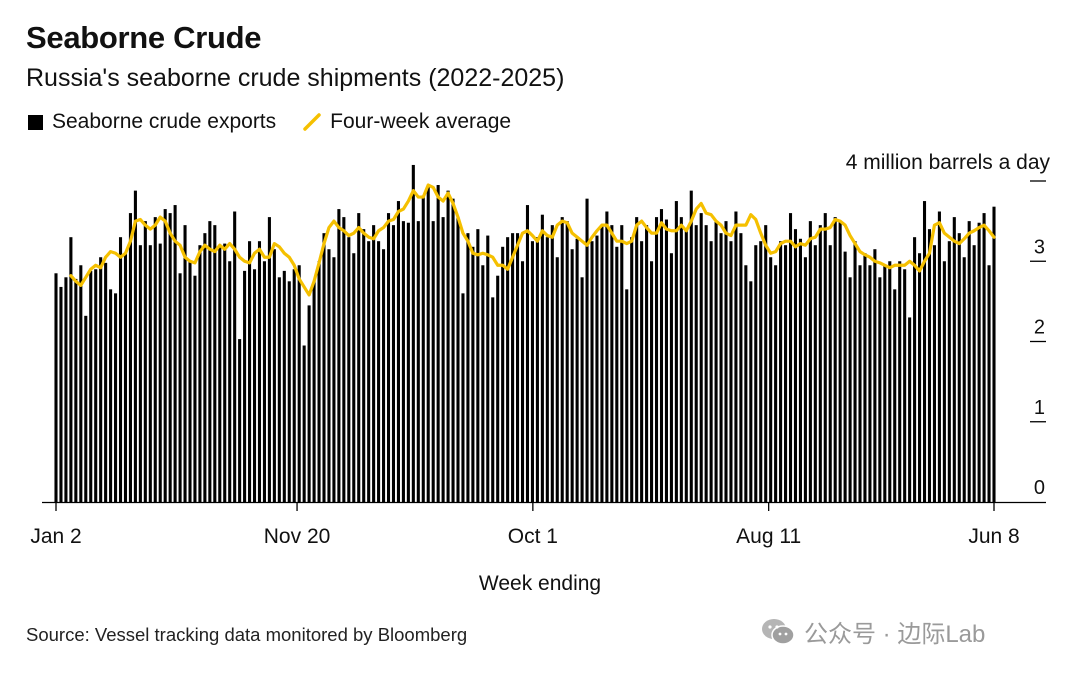 Image resolution: width=1080 pixels, height=677 pixels. I want to click on x-tick-label: Nov 20, so click(297, 536).